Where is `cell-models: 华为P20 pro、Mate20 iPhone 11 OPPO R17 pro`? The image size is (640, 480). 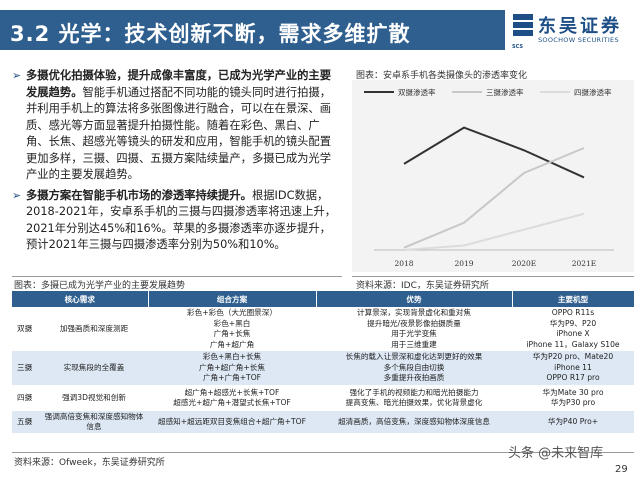 cell-models: 华为P20 pro、Mate20 iPhone 11 OPPO R17 pro is located at coordinates (573, 368).